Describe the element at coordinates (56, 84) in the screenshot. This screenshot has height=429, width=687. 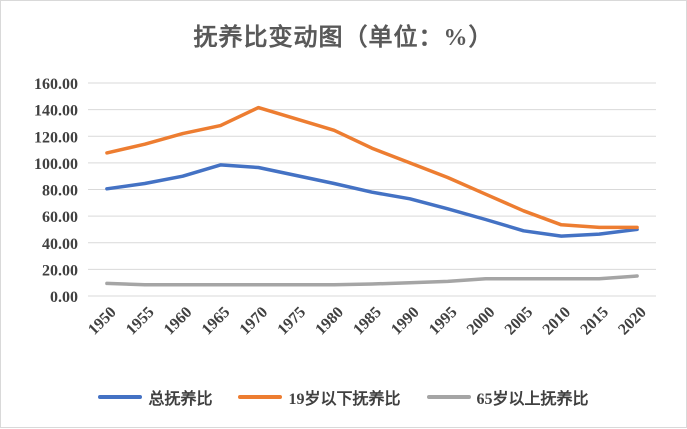
I see `y-tick-label: 160.00` at that location.